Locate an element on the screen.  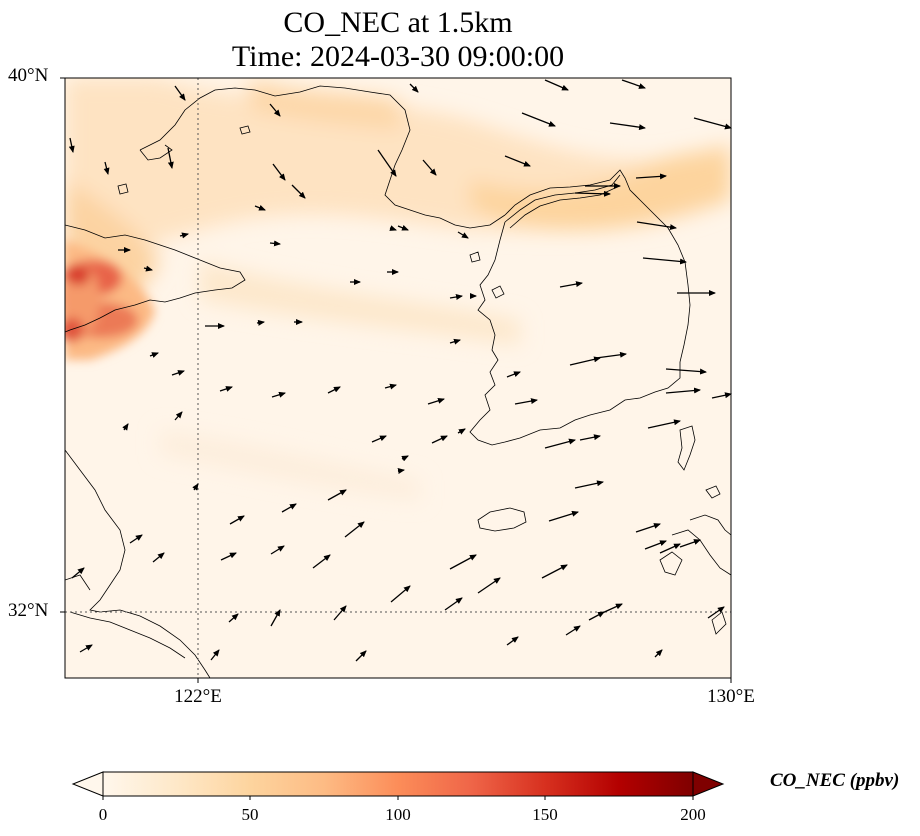
map-title-line1: CO_NEC at 1.5km is located at coordinates (398, 22).